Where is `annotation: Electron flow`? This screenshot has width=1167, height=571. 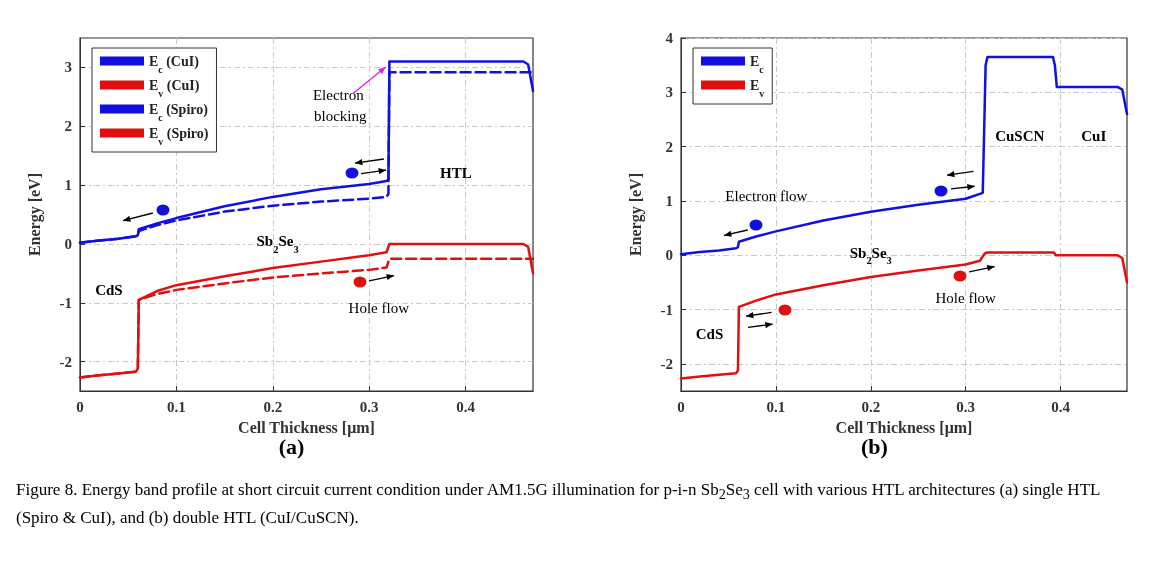
annotation: Electron flow is located at coordinates (766, 195).